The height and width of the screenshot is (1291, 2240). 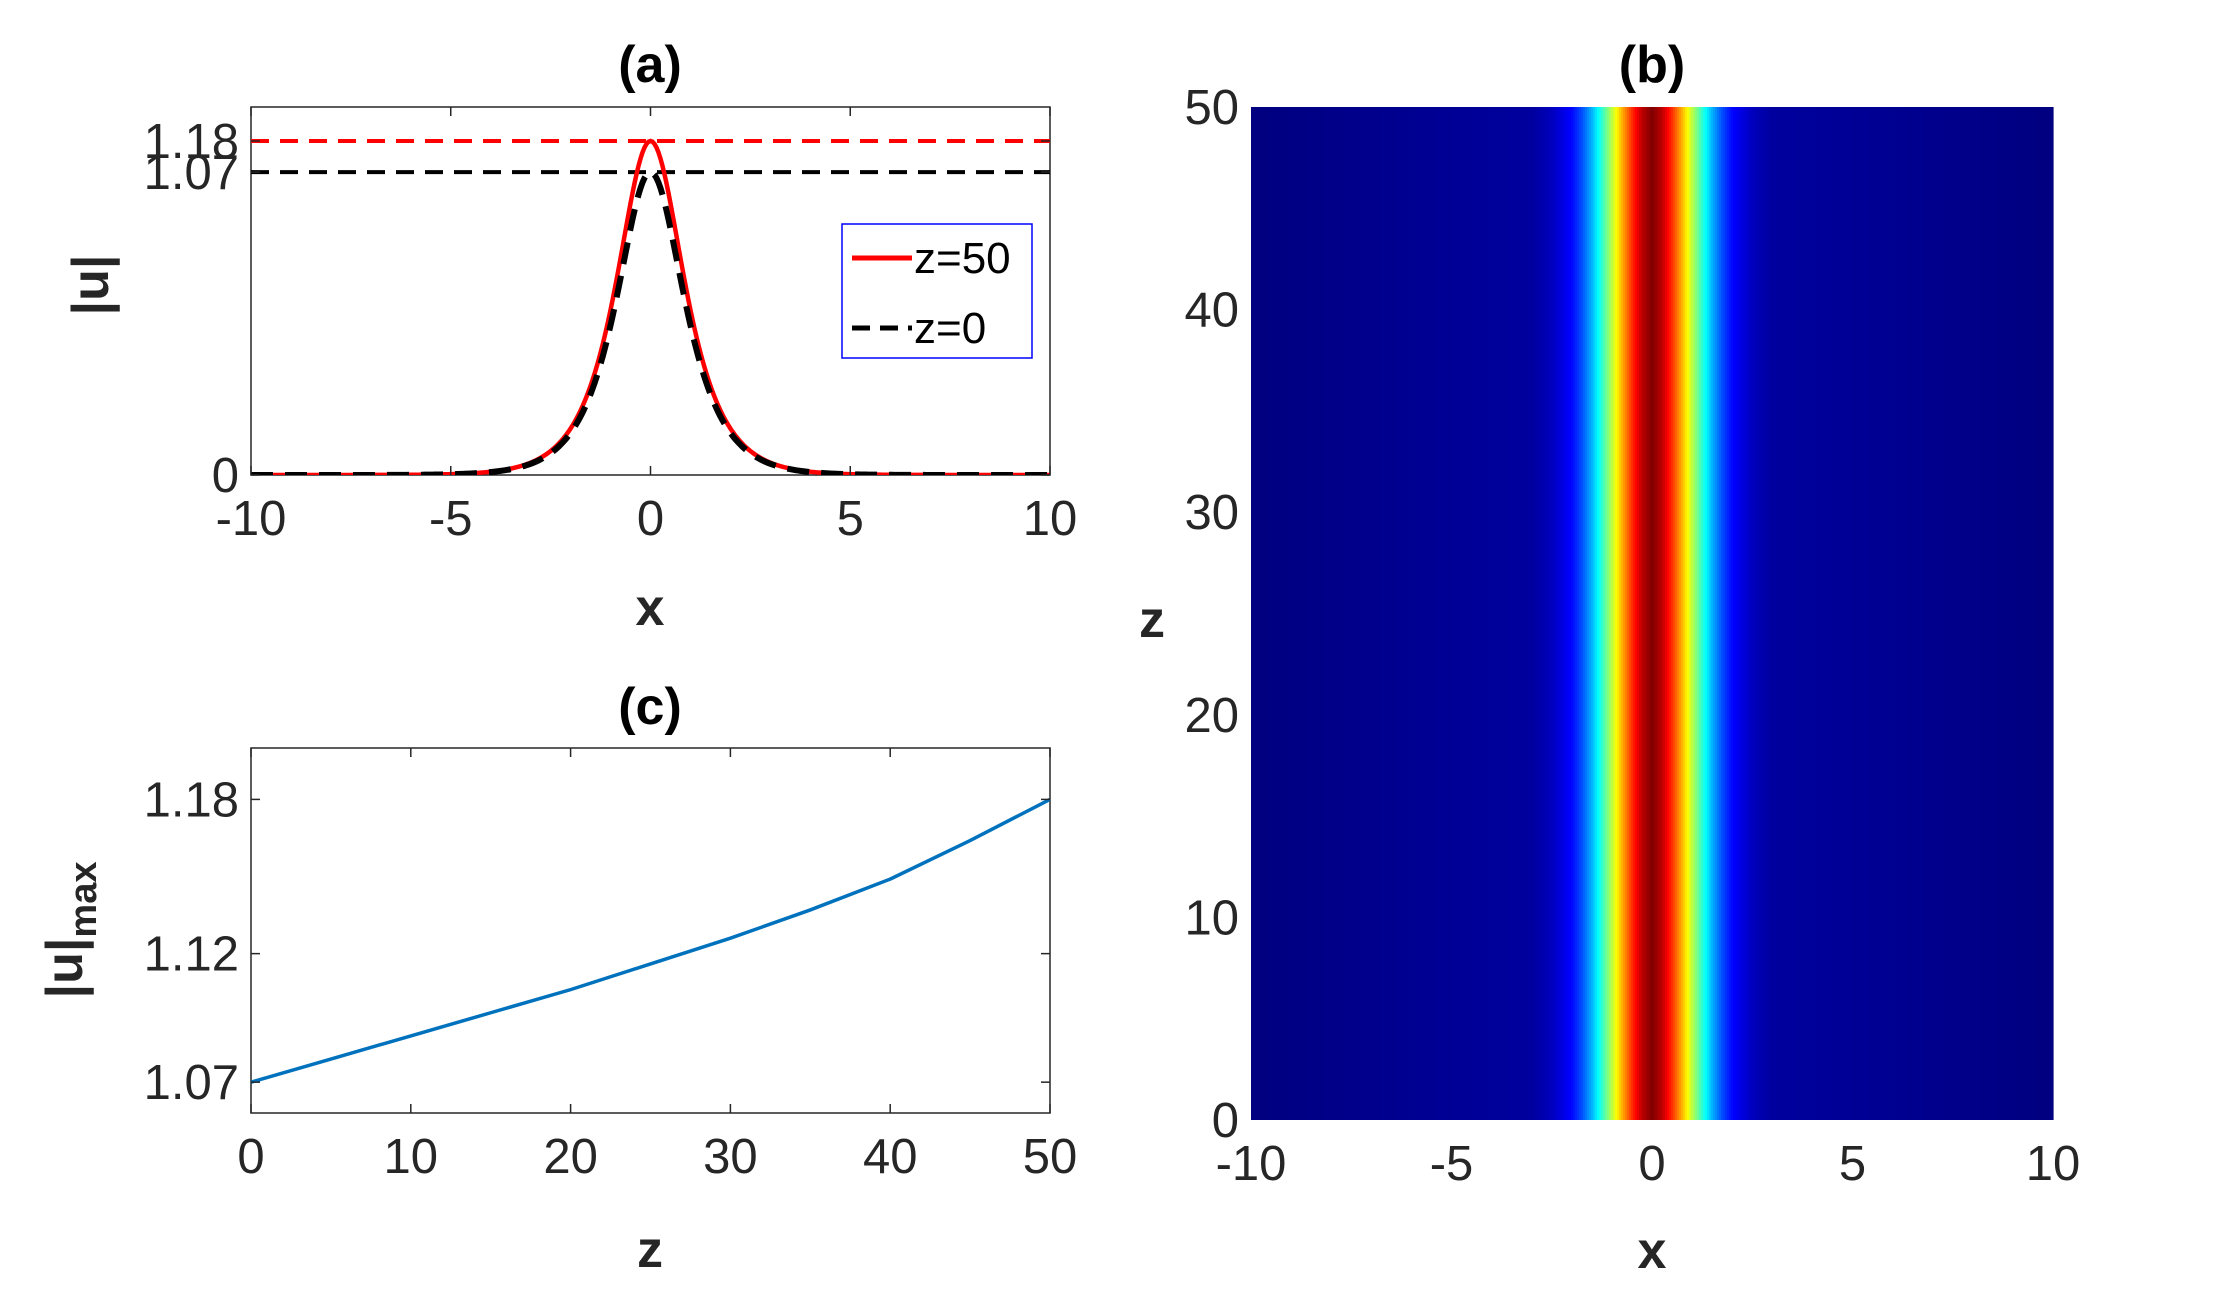 I want to click on y-tick-label: 50, so click(x=1211, y=108).